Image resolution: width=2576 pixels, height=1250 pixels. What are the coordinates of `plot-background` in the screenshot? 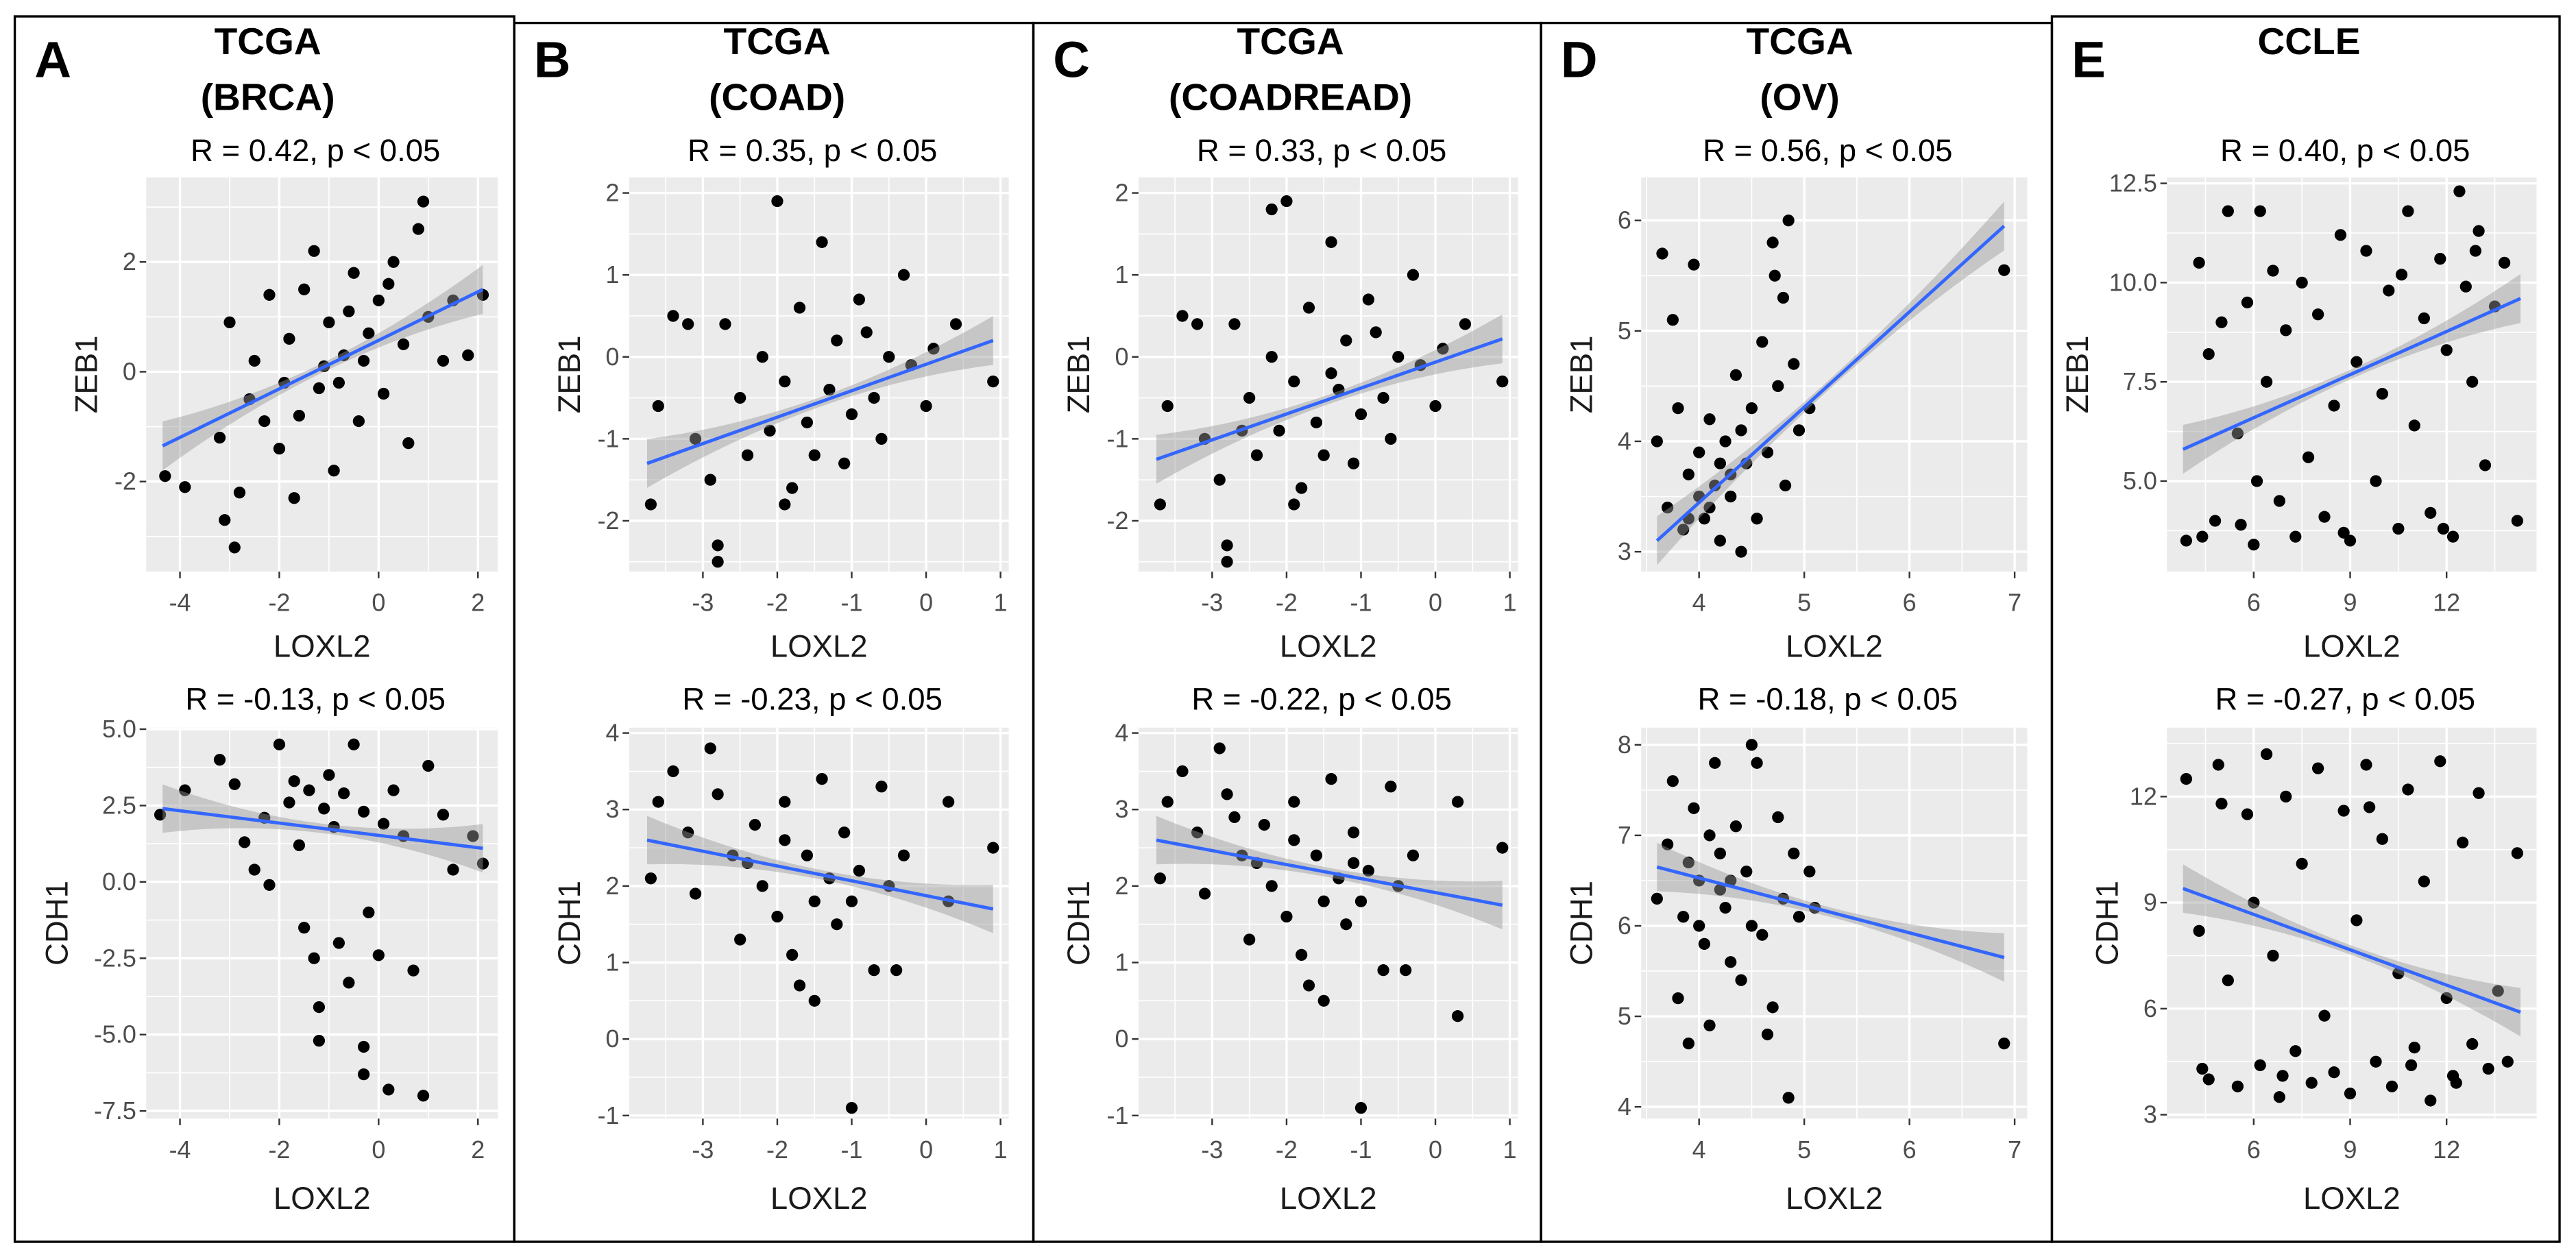 It's located at (322, 923).